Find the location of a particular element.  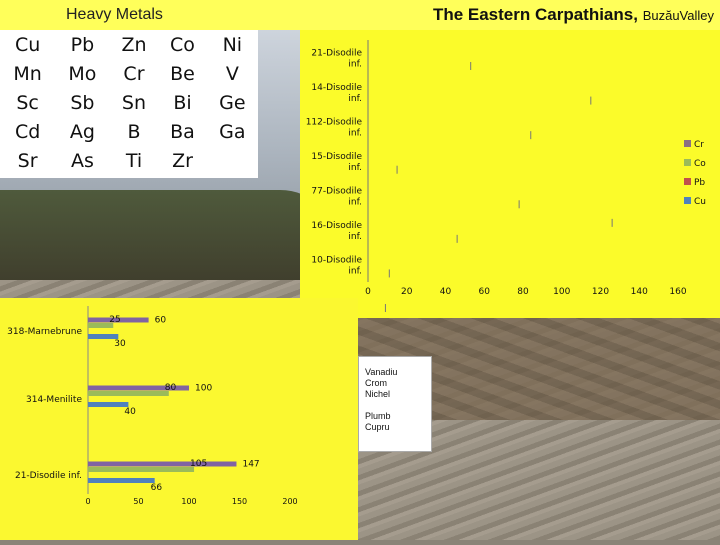

element-symbol: Co is located at coordinates (182, 44).